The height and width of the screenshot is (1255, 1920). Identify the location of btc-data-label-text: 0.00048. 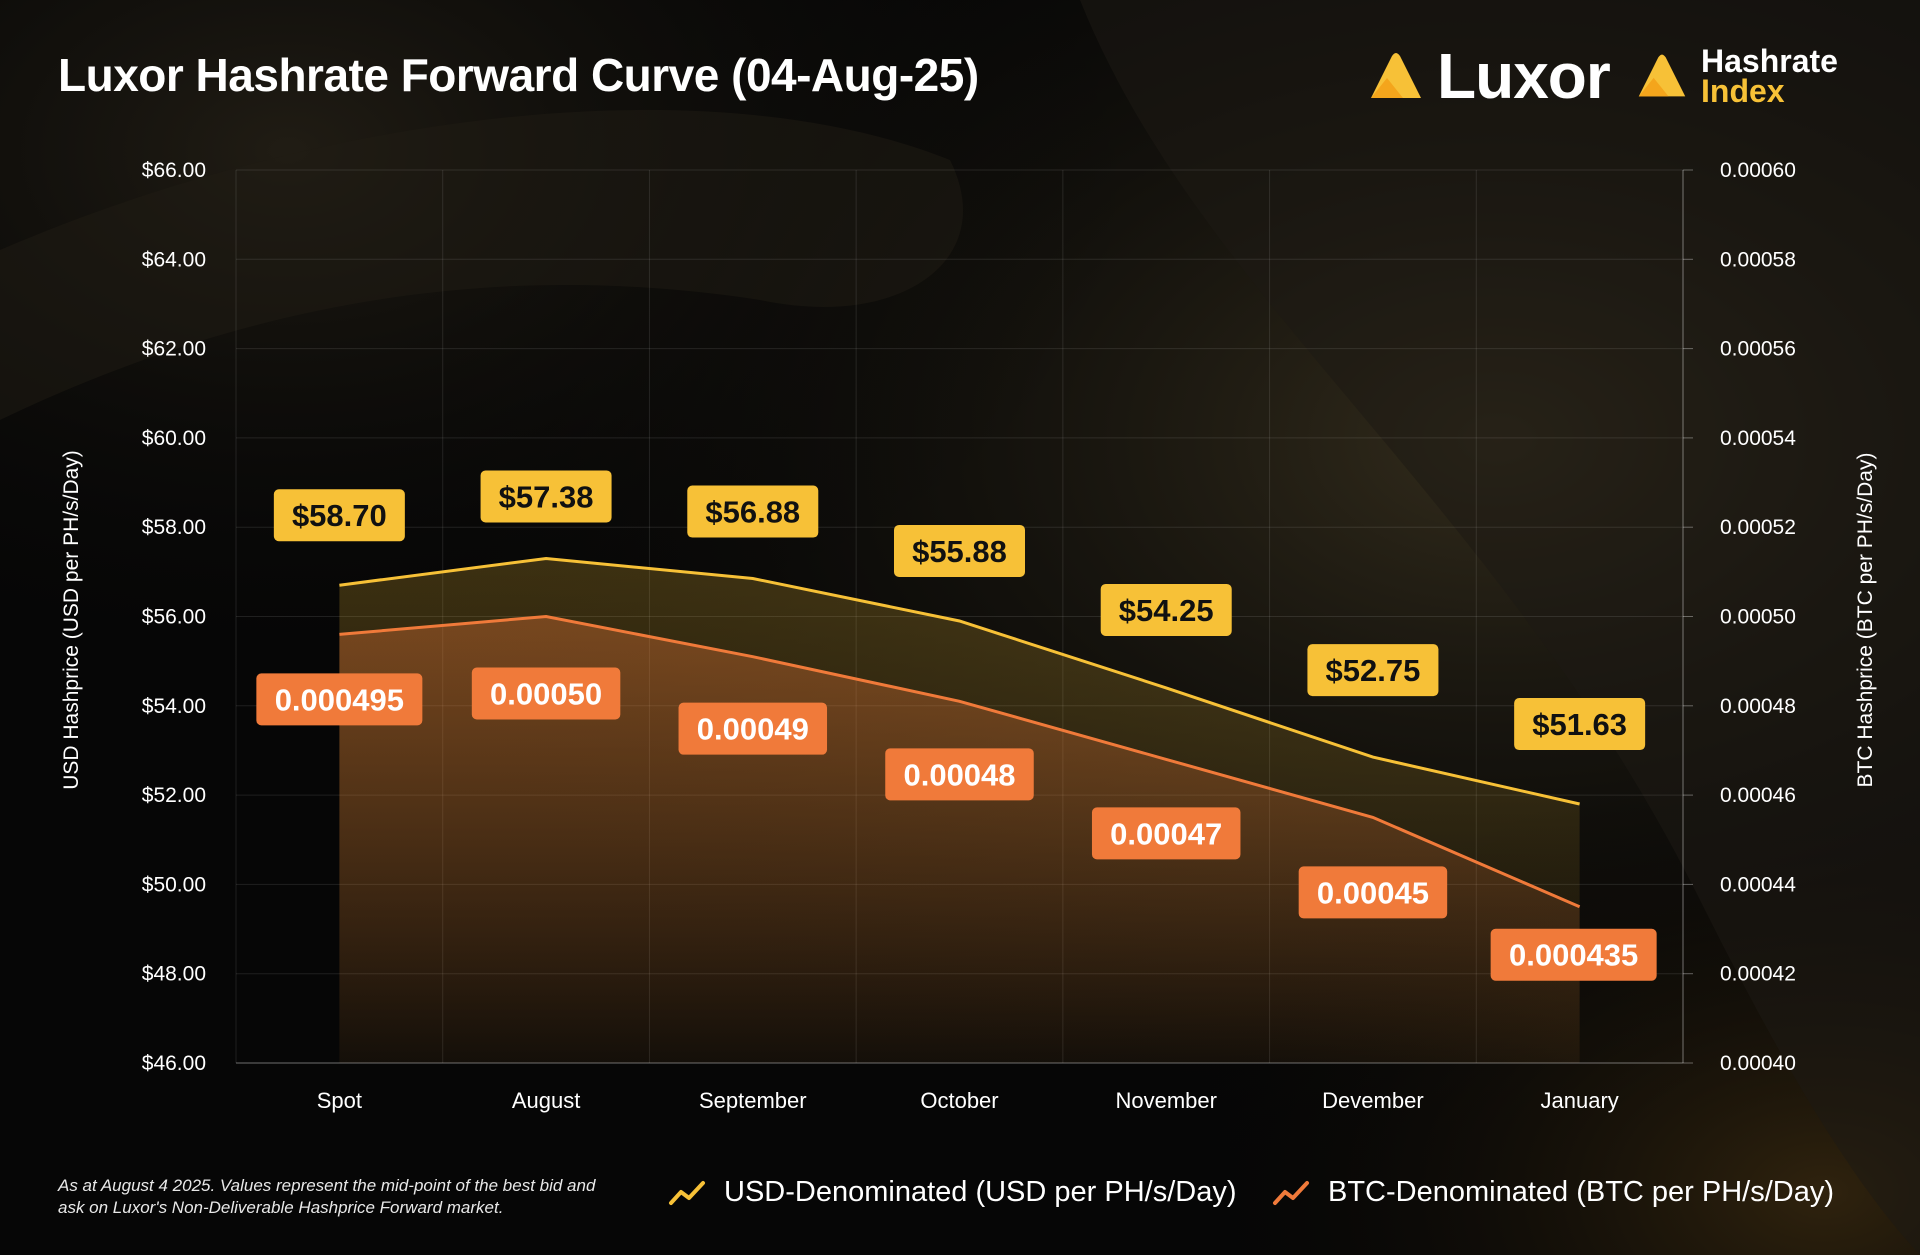
(959, 774).